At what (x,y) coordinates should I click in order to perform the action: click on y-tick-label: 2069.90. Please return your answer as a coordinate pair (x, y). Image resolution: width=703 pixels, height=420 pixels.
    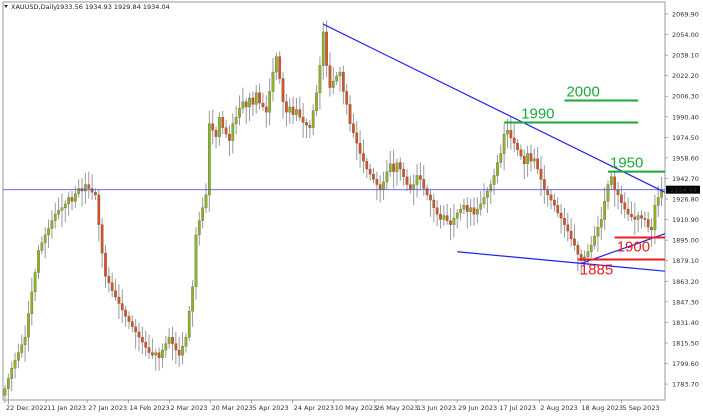
    Looking at the image, I should click on (685, 15).